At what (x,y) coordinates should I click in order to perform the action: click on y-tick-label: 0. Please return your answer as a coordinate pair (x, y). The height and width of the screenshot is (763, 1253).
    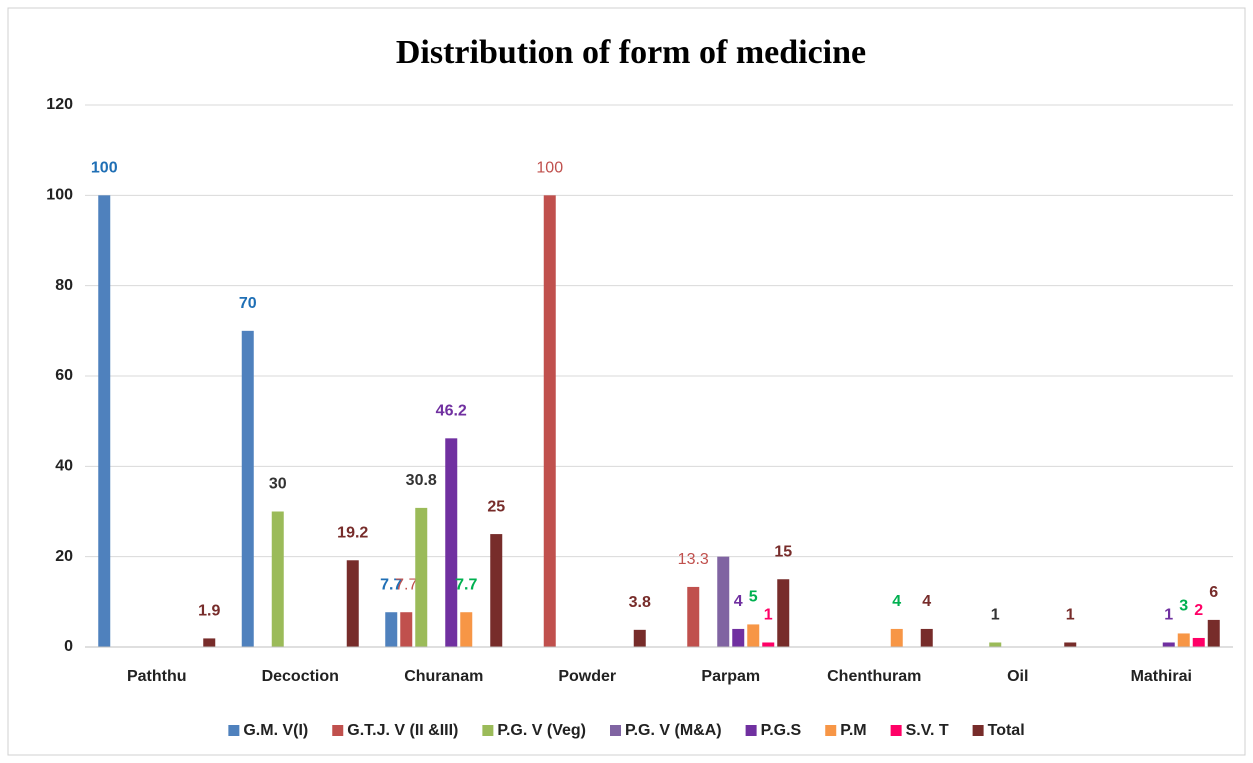
    Looking at the image, I should click on (68, 646).